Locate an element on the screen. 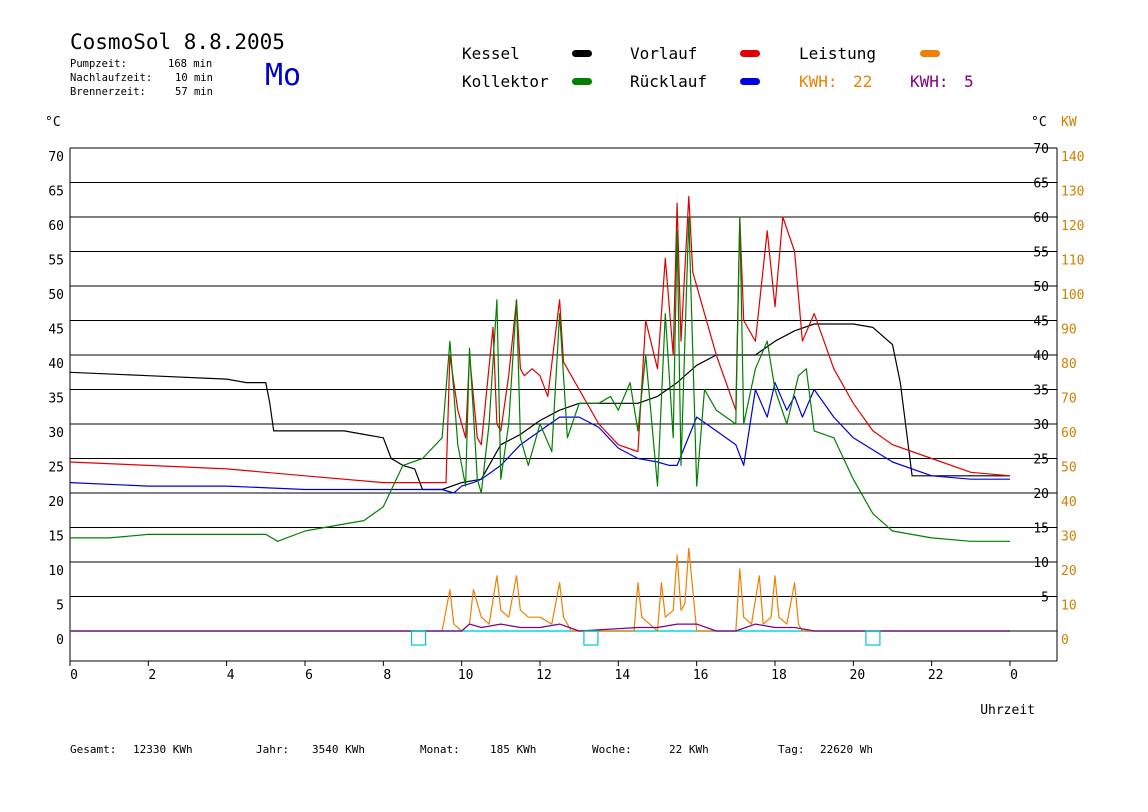 Image resolution: width=1148 pixels, height=812 pixels. legend-ruecklauf-label: Rücklauf is located at coordinates (669, 81).